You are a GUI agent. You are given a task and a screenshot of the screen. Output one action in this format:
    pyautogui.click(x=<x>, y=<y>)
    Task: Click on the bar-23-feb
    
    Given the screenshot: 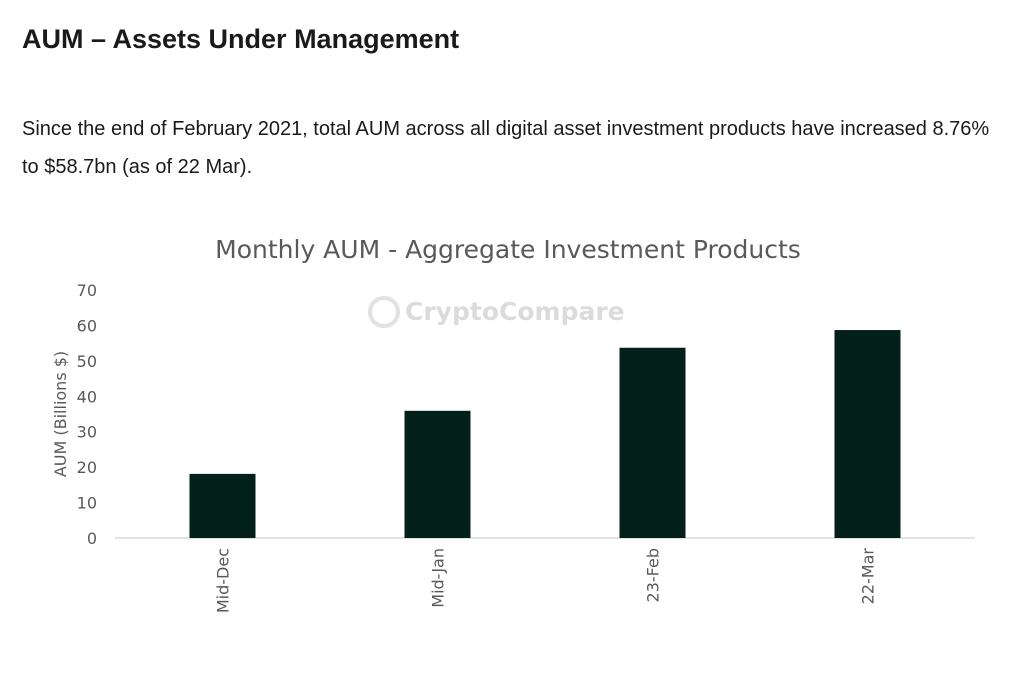 What is the action you would take?
    pyautogui.click(x=652, y=442)
    